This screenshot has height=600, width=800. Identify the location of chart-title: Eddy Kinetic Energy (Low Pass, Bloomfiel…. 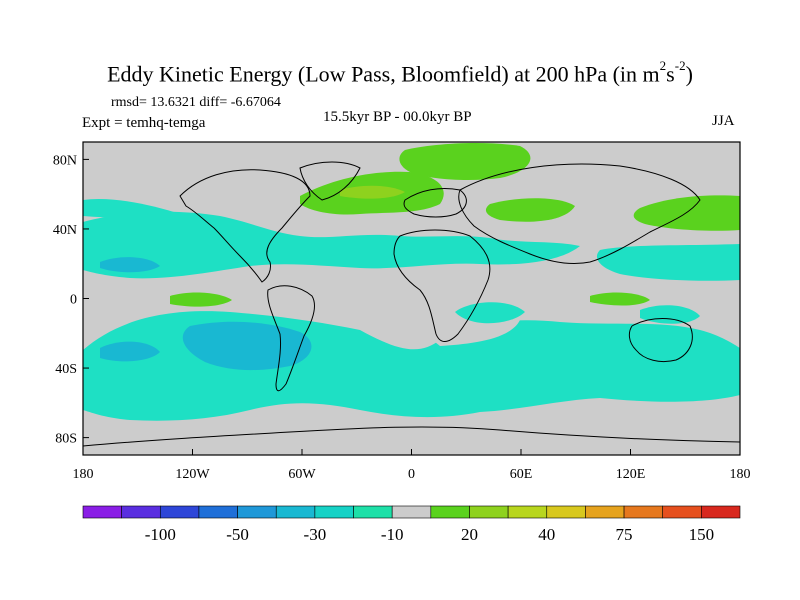
(400, 72).